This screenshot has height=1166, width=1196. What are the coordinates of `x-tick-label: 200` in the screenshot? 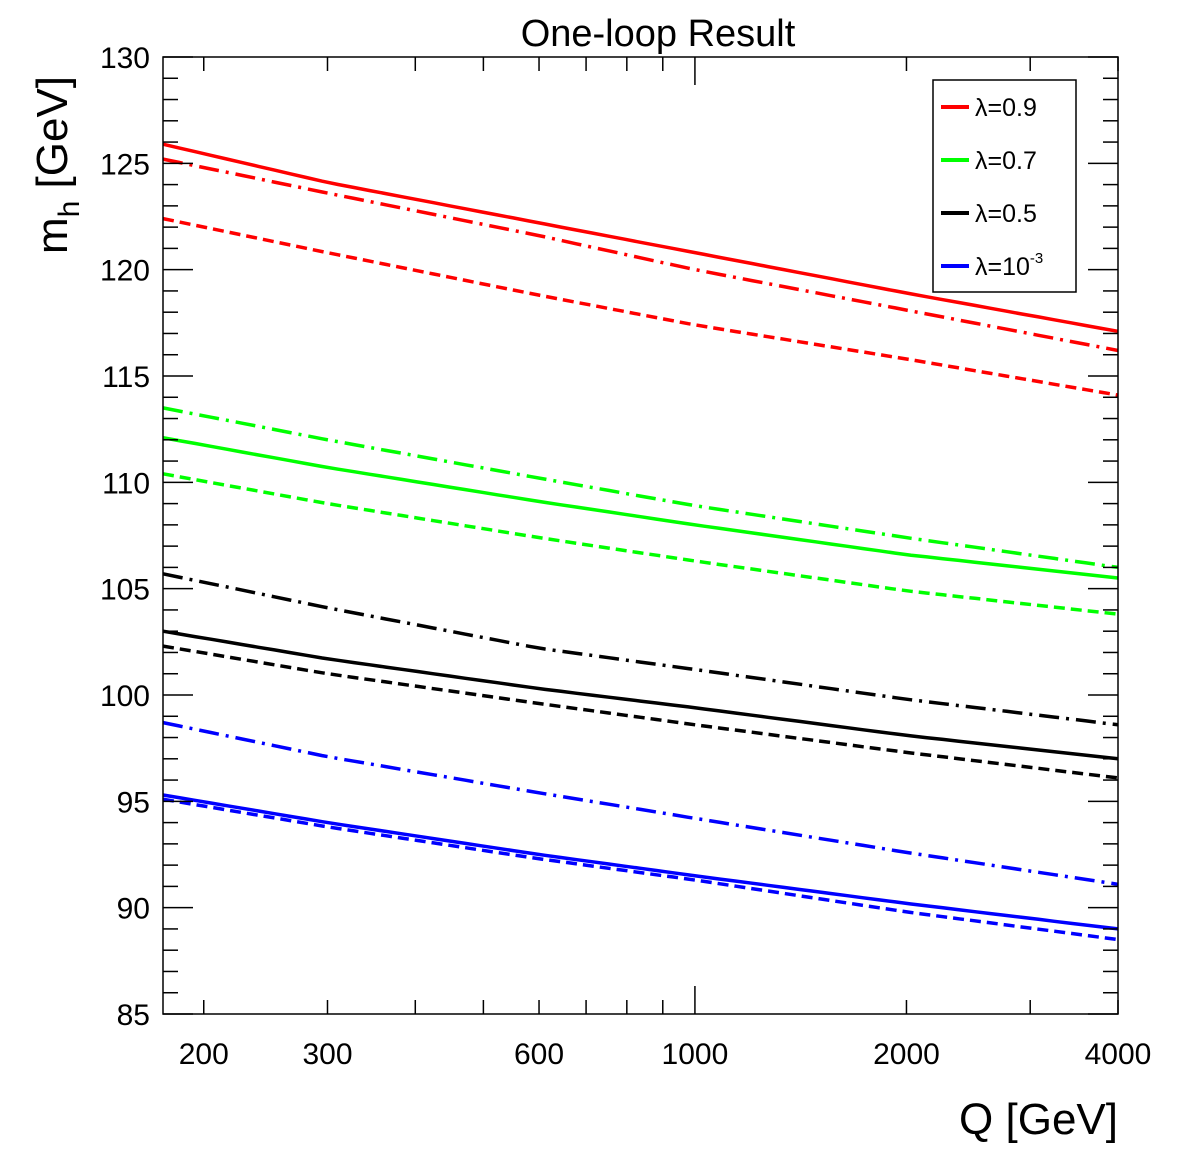 It's located at (204, 1054).